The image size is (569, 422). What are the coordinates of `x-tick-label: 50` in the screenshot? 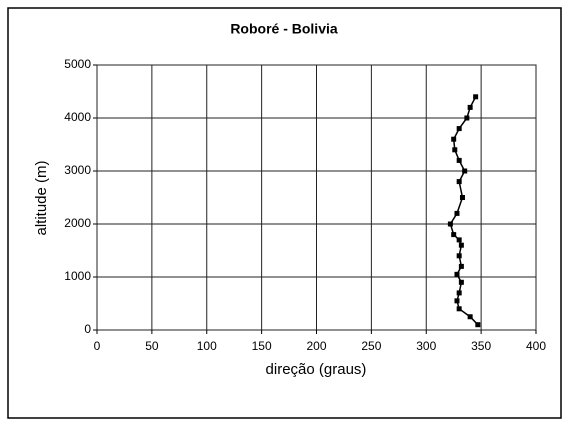 It's located at (152, 346).